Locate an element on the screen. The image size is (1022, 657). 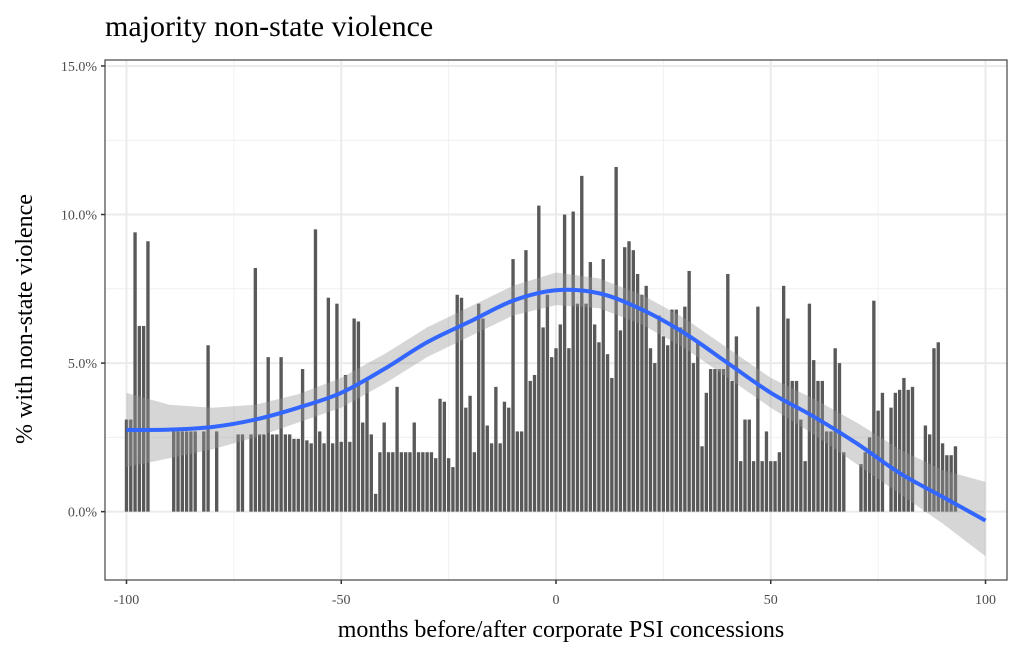
x-tick-label: -50 is located at coordinates (341, 600).